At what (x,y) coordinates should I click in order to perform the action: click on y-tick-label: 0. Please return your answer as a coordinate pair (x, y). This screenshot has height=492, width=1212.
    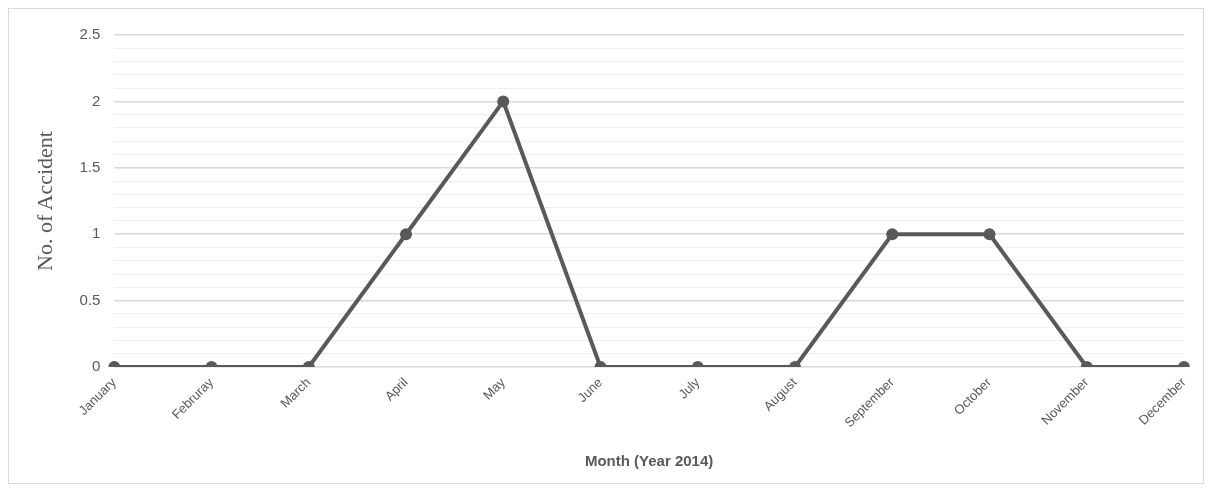
    Looking at the image, I should click on (96, 366).